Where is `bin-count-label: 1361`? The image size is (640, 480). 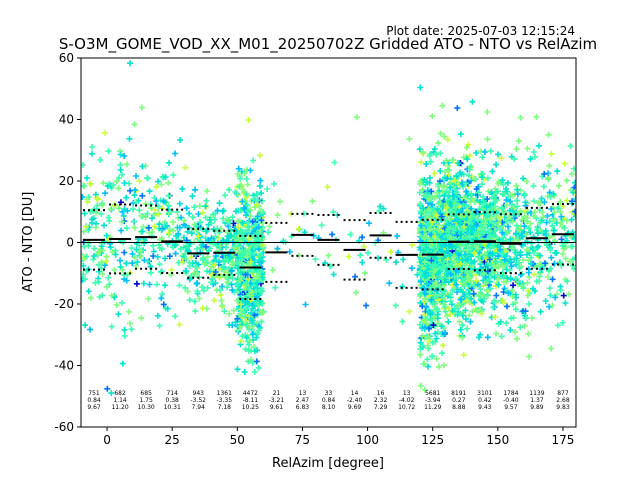
bin-count-label: 1361 is located at coordinates (224, 393).